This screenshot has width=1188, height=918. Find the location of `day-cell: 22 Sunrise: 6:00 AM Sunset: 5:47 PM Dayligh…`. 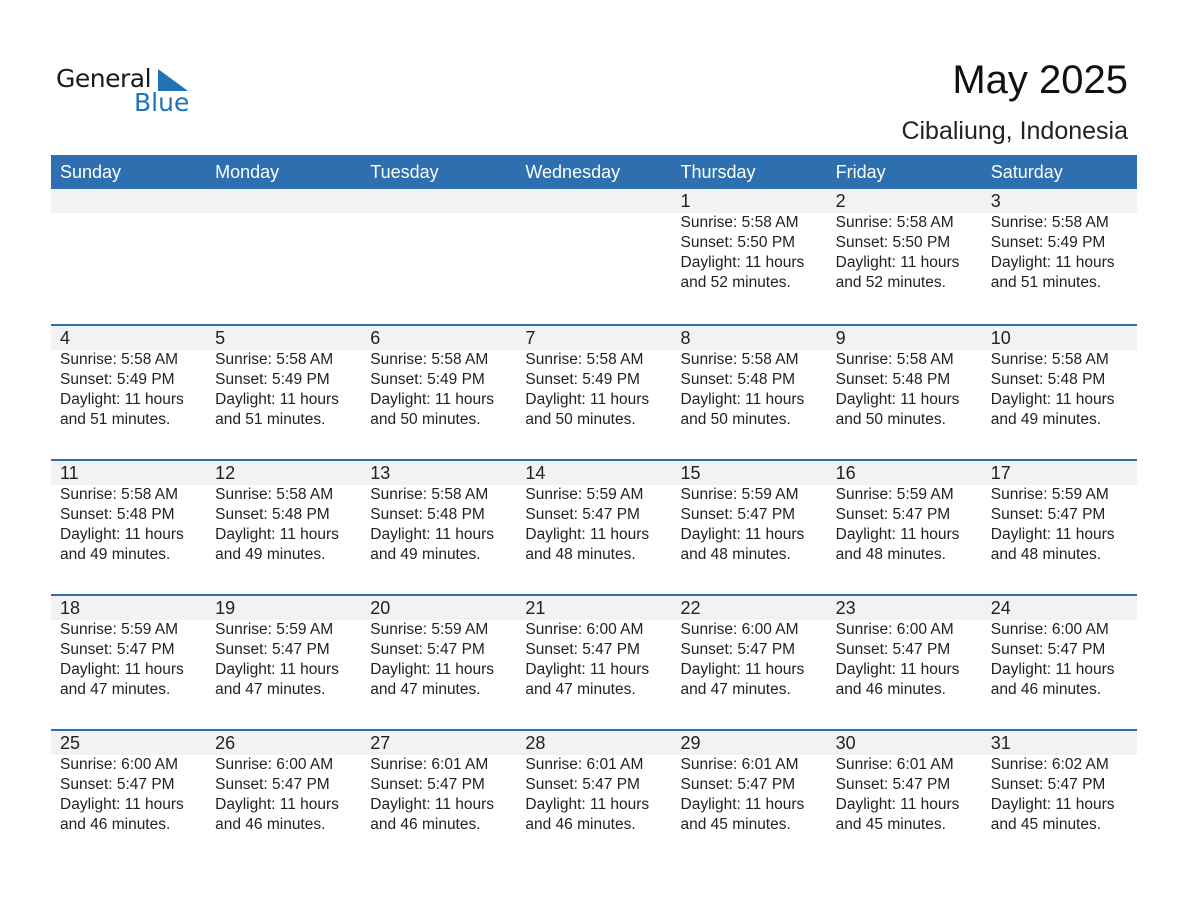

day-cell: 22 Sunrise: 6:00 AM Sunset: 5:47 PM Dayligh… is located at coordinates (749, 662).